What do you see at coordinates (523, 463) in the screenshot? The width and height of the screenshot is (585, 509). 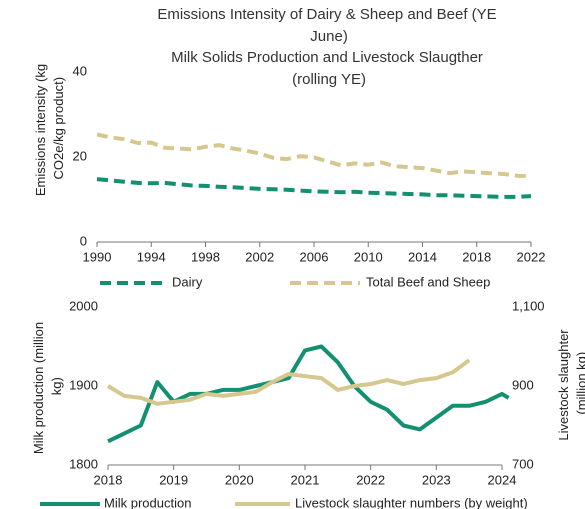 I see `y2-tick-label: 700` at bounding box center [523, 463].